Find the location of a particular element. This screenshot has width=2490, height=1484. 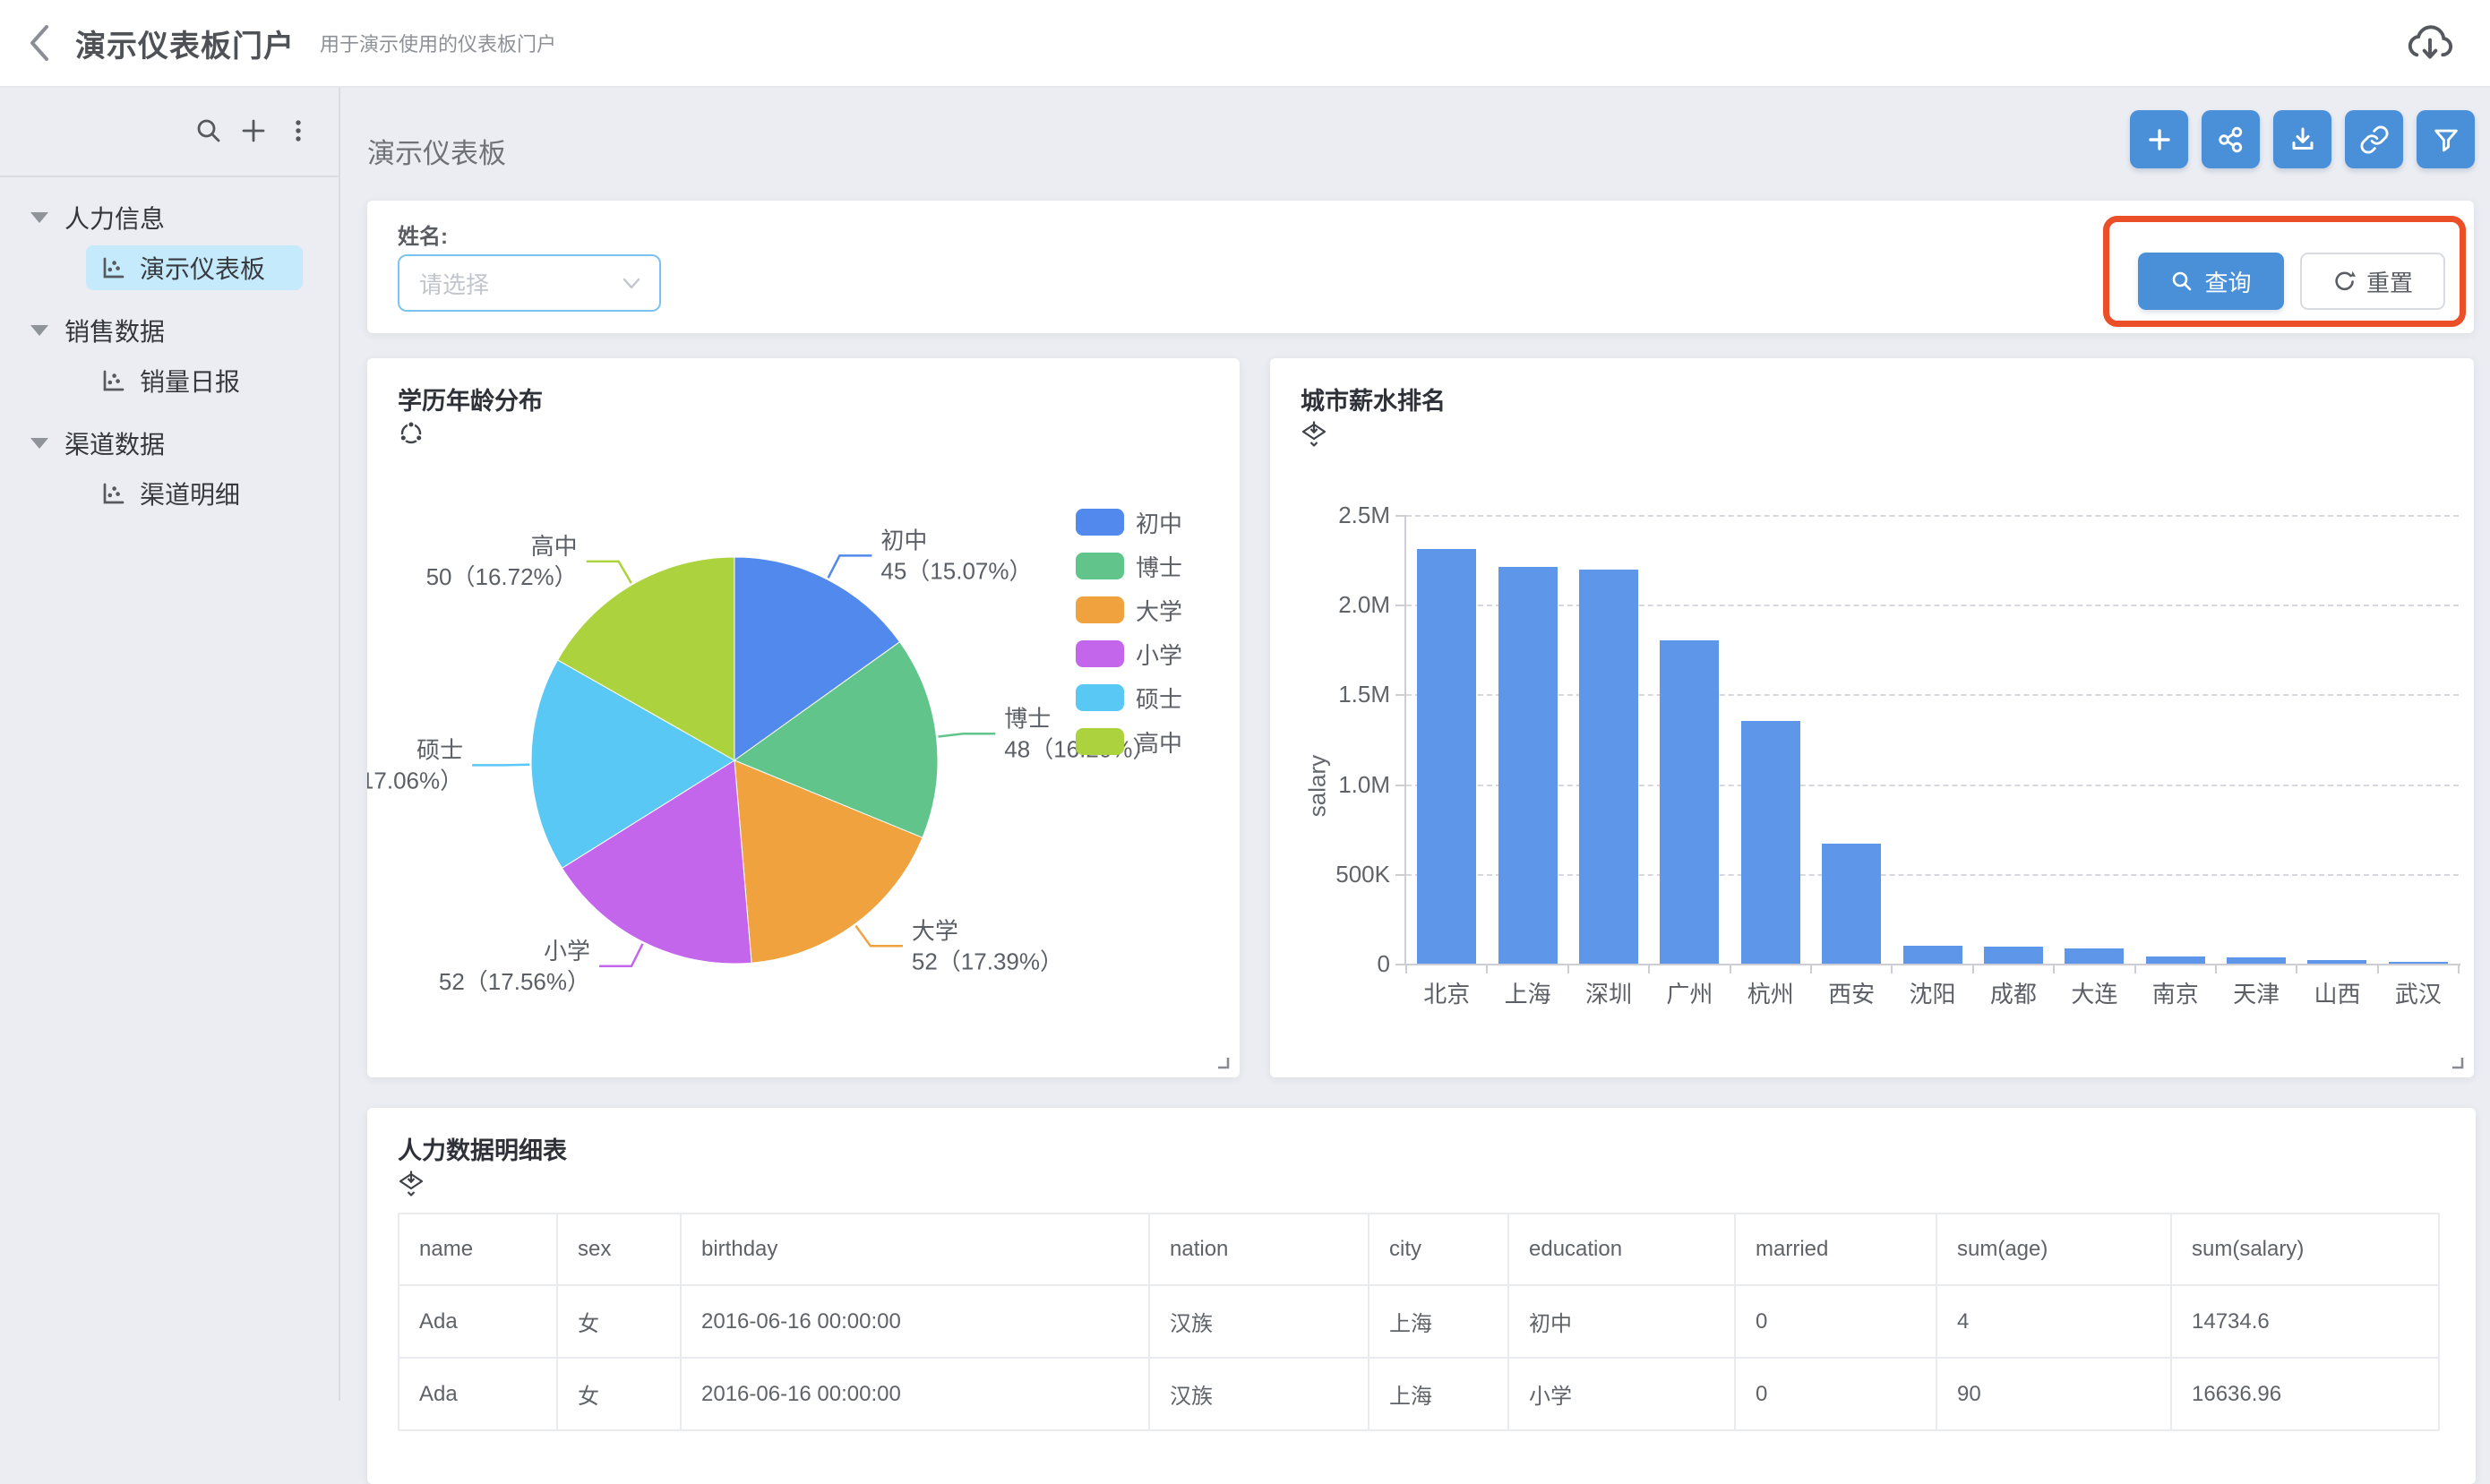

export-button is located at coordinates (2302, 139).